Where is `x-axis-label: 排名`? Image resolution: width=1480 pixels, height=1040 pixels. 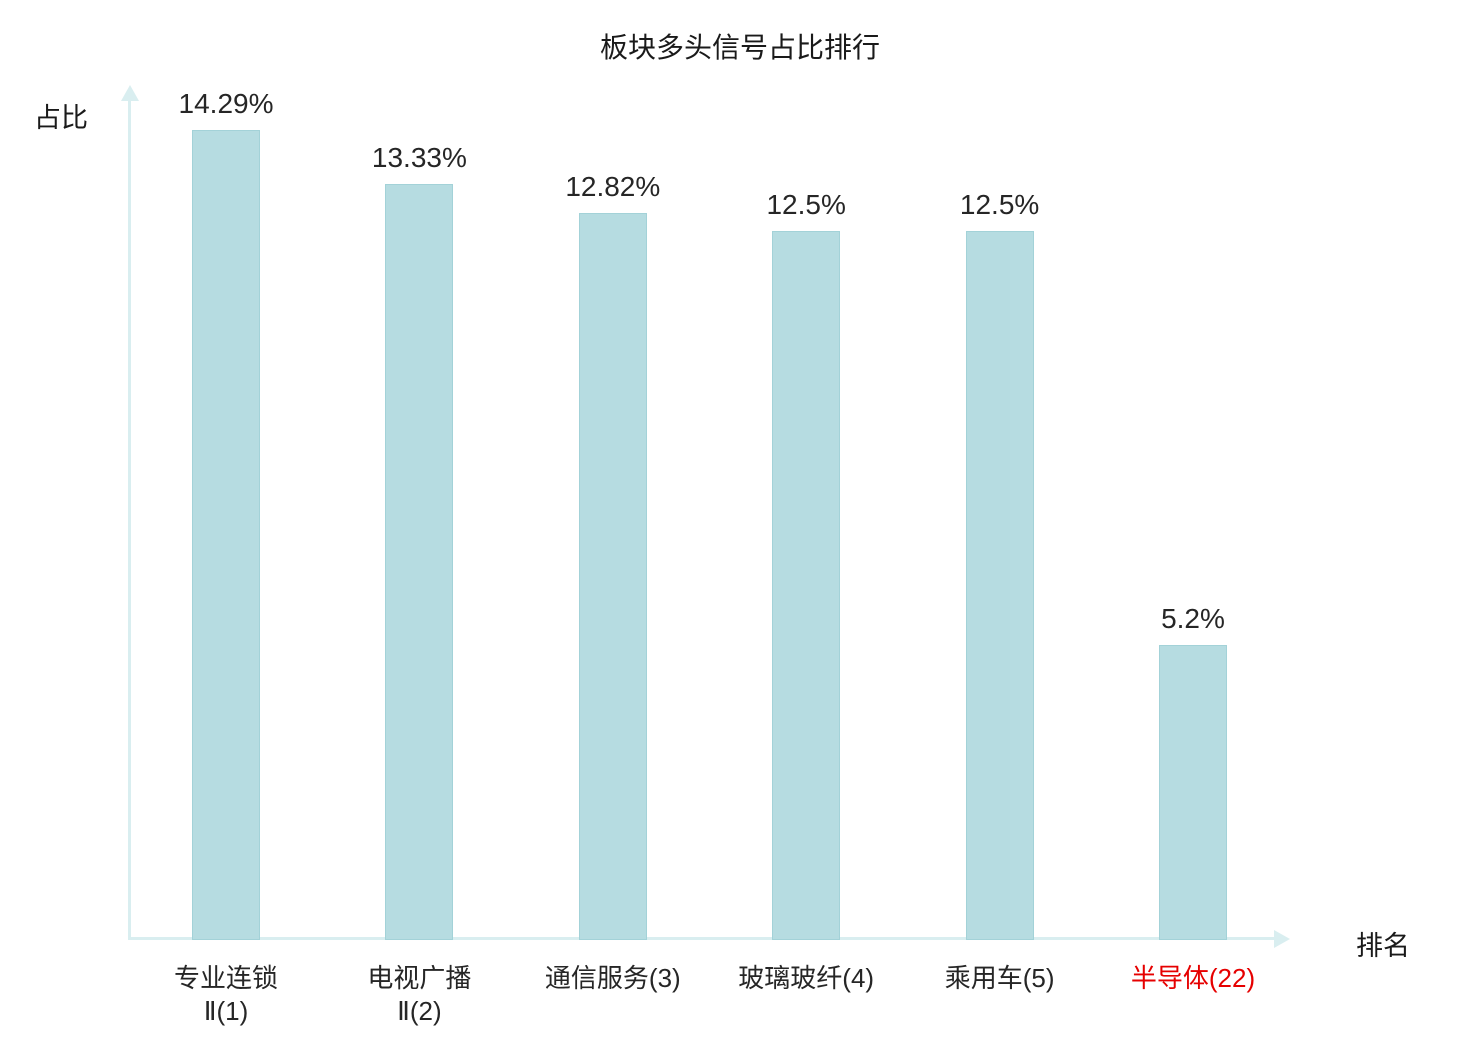
x-axis-label: 排名 is located at coordinates (1383, 946).